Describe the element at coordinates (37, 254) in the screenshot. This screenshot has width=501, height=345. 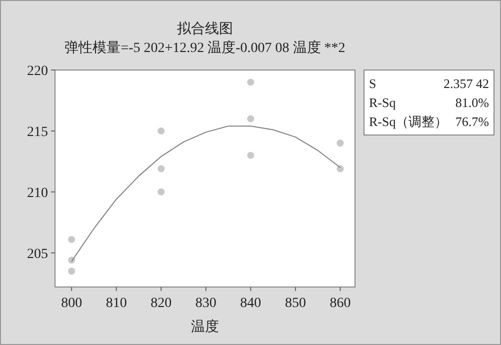
I see `y-tick-label: 205` at that location.